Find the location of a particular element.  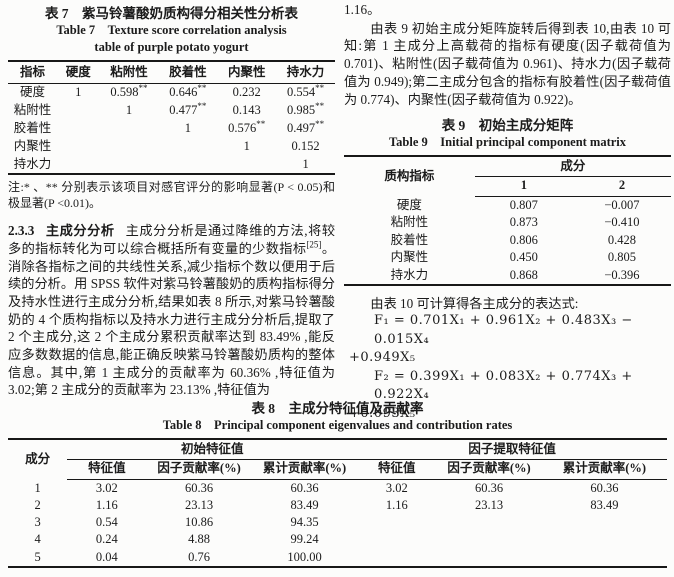

column-header: 指标 is located at coordinates (33, 72).